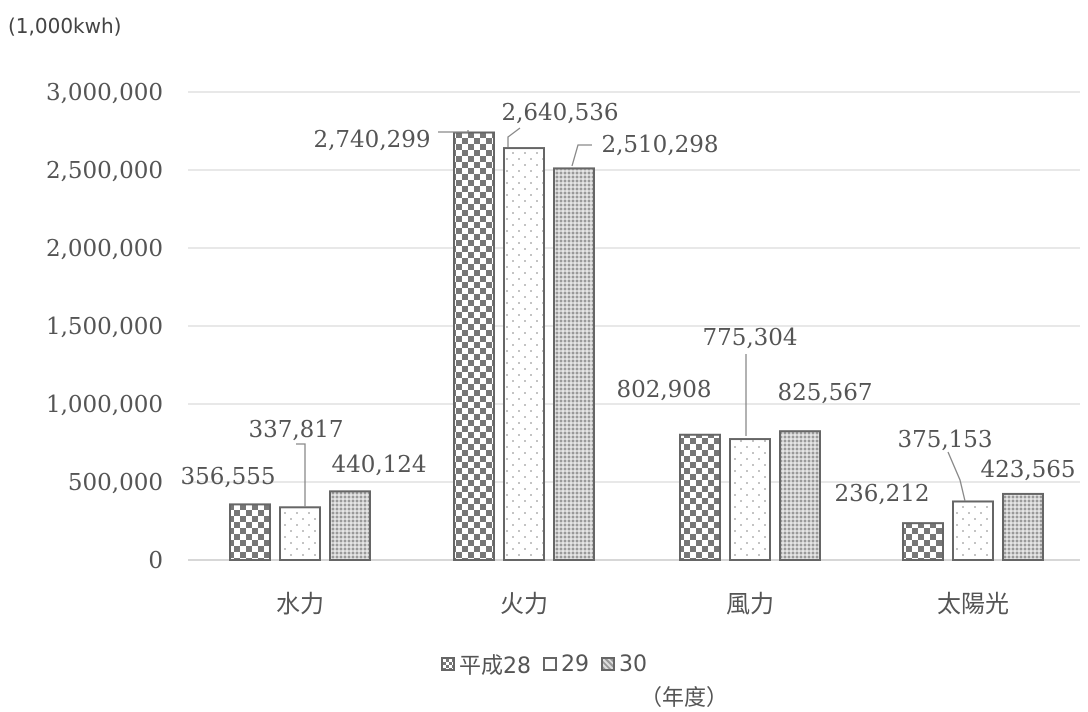 The width and height of the screenshot is (1088, 712). I want to click on data-label: 825,567, so click(824, 393).